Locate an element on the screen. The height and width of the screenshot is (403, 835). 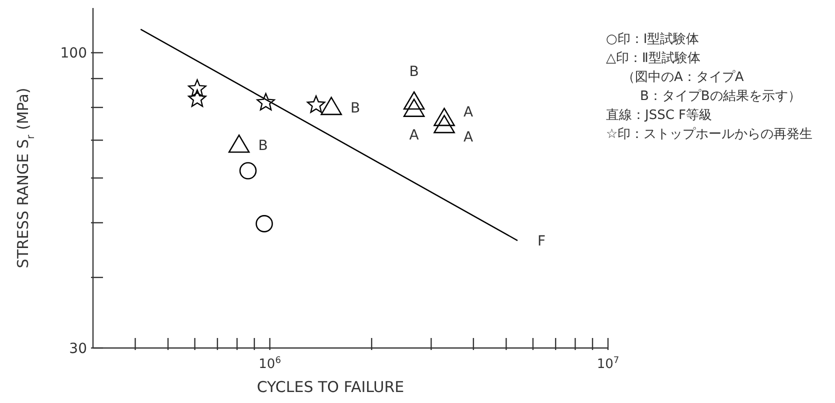
annotation: 直線：JSSC F等級 is located at coordinates (660, 116).